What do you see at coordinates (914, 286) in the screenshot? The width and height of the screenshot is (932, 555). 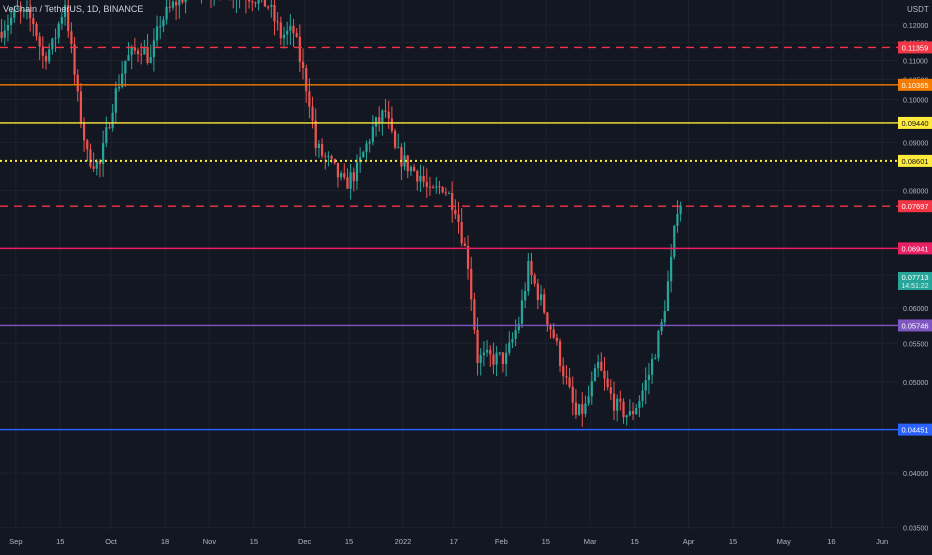 I see `candle-countdown: 14:51:22` at bounding box center [914, 286].